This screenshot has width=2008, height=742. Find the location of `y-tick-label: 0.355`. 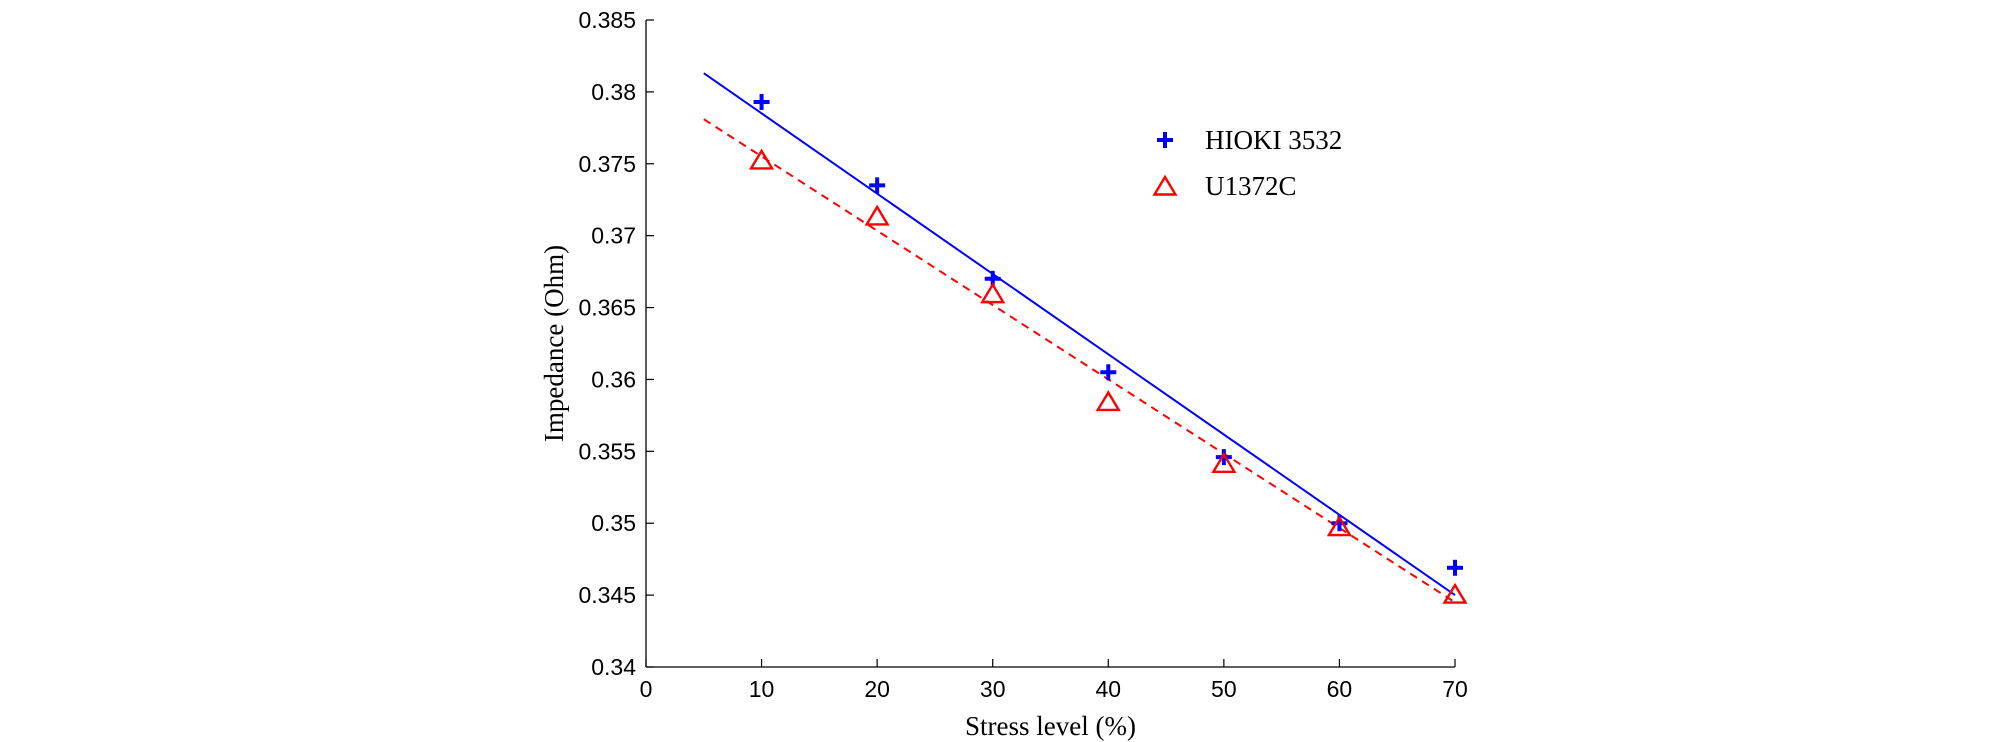

y-tick-label: 0.355 is located at coordinates (607, 451).